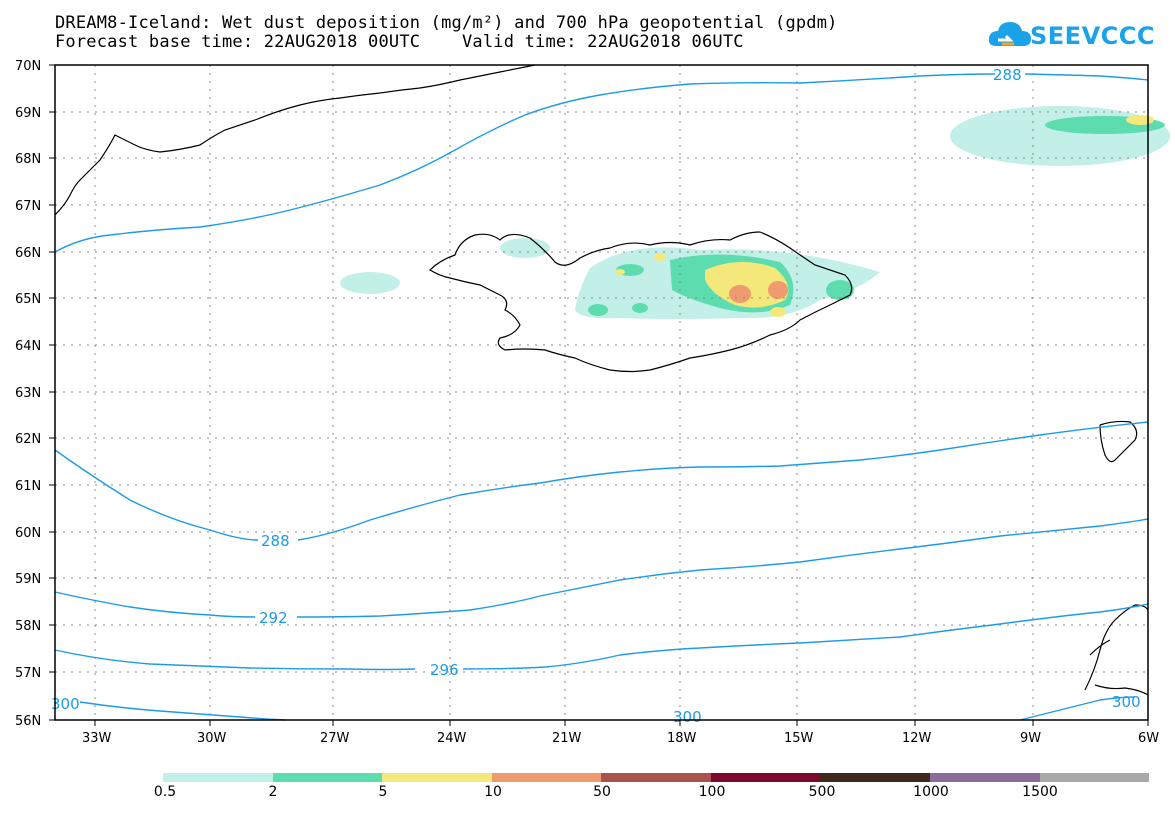 The image size is (1175, 815). I want to click on lon-label: 12W, so click(917, 738).